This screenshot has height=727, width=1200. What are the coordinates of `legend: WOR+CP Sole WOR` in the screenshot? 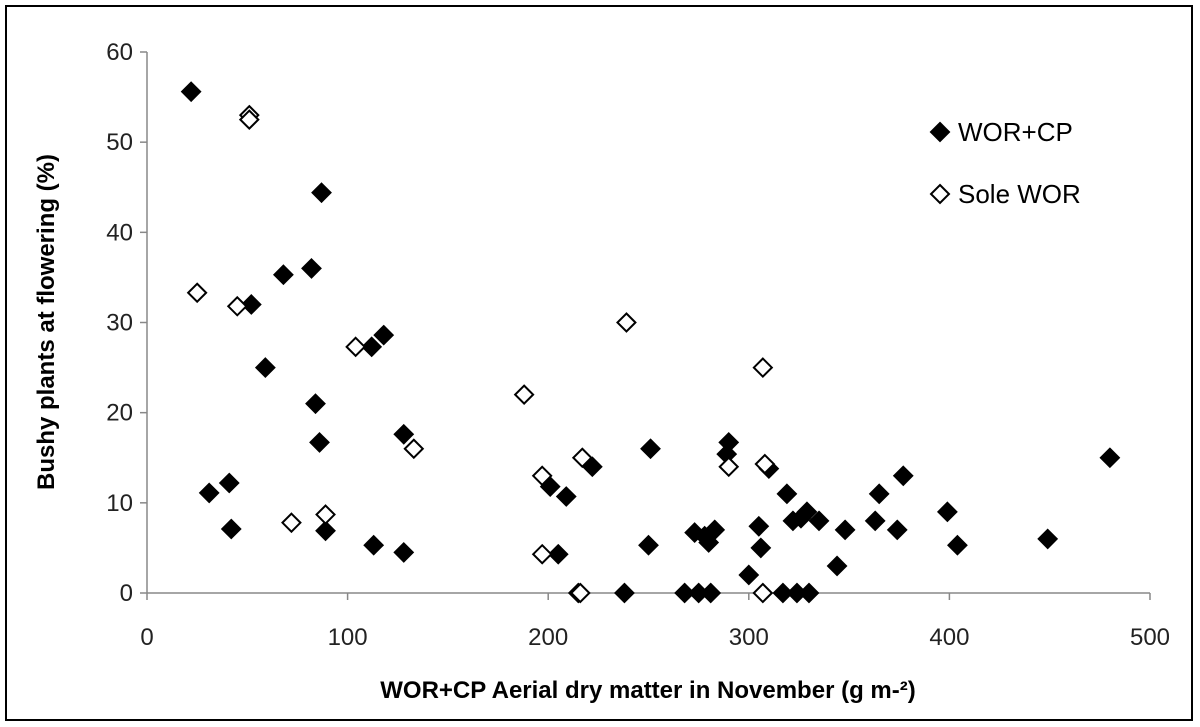 It's located at (1005, 163).